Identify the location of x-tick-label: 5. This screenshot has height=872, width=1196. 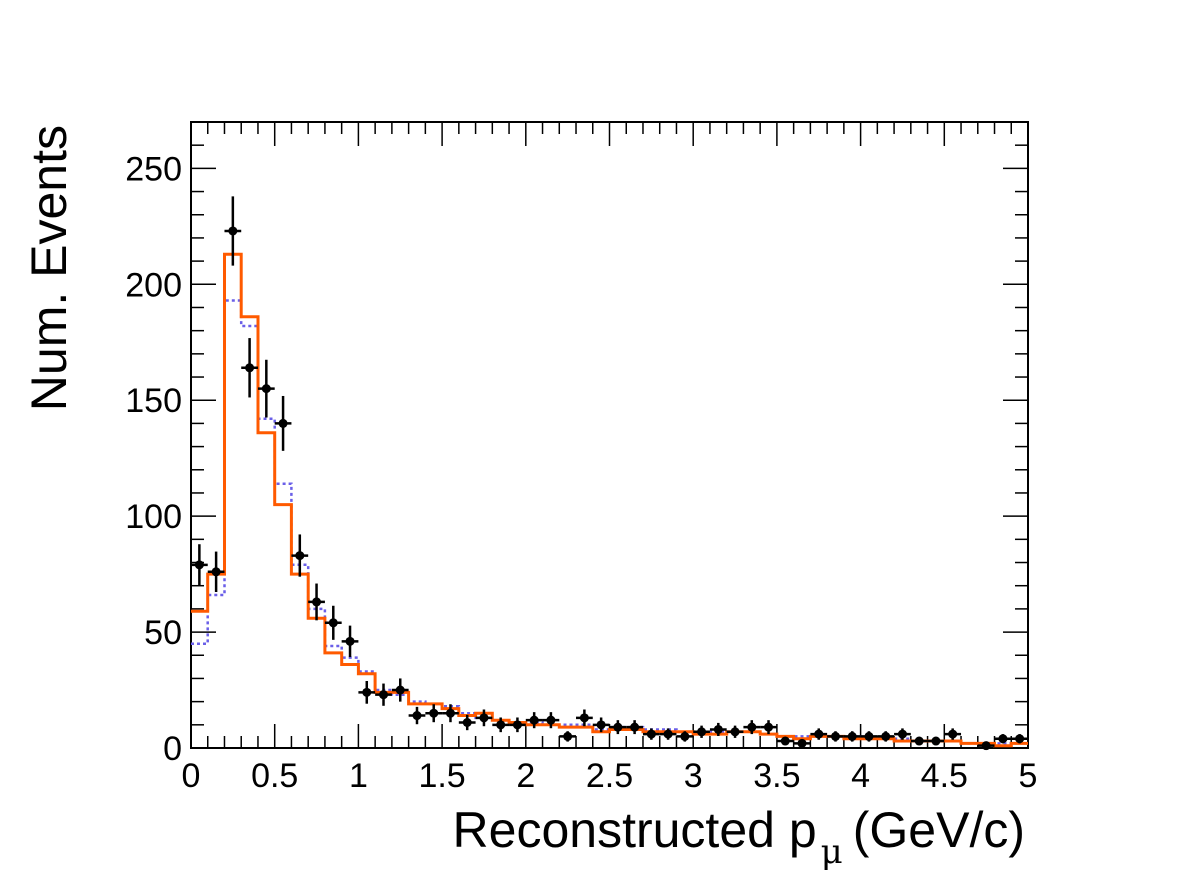
(1028, 776).